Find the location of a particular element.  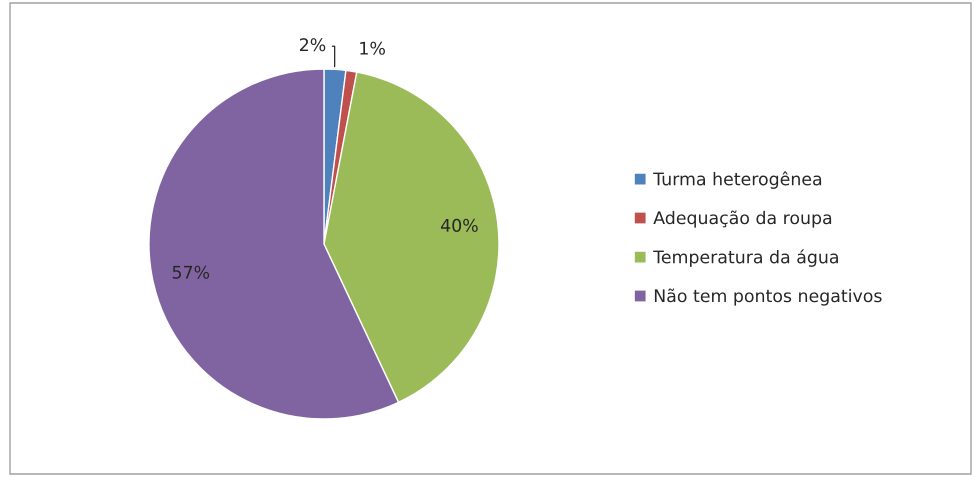

data-label: 40% is located at coordinates (459, 225).